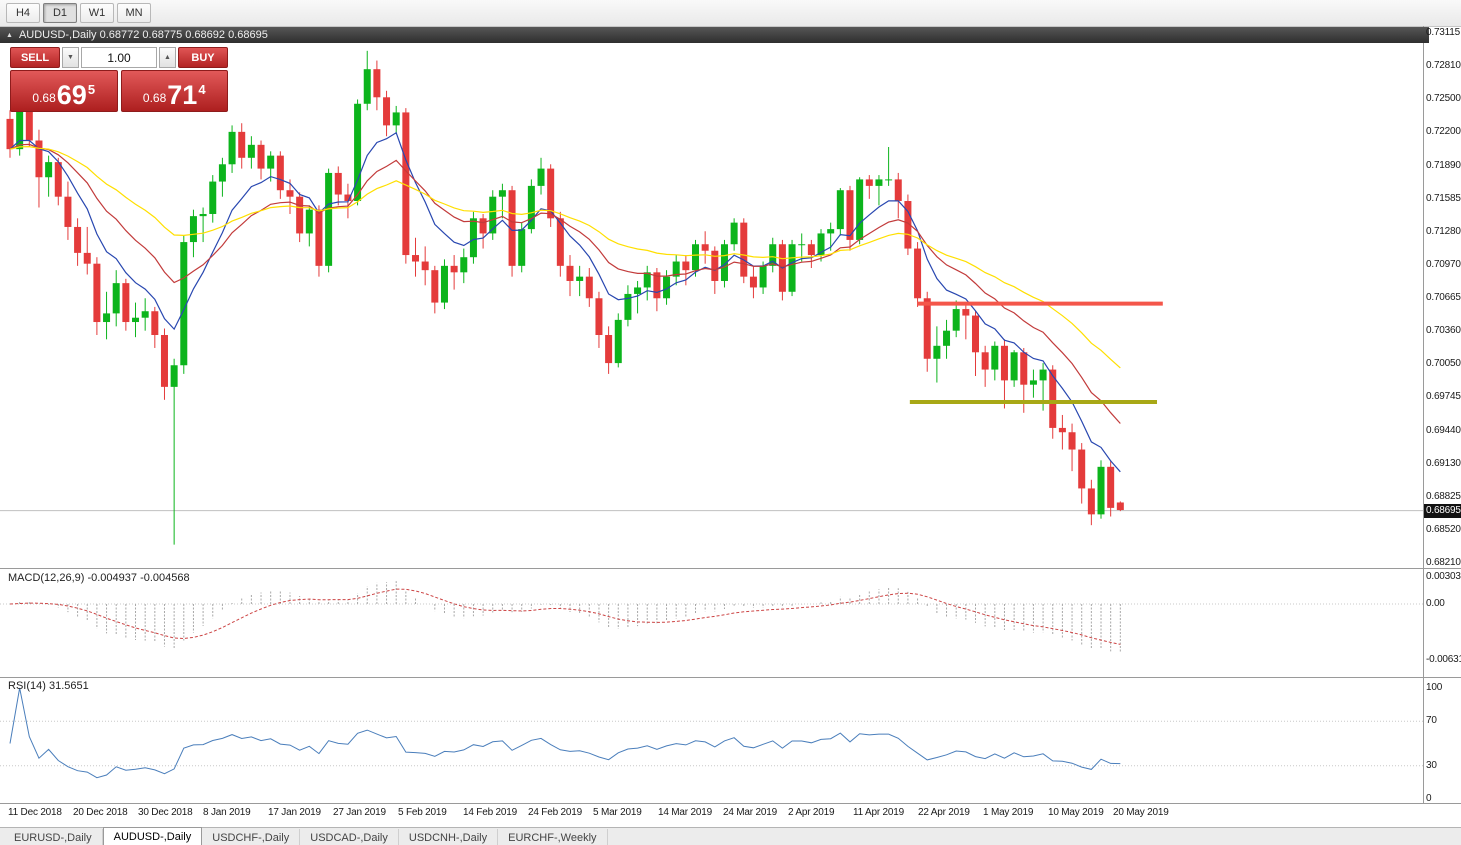 The height and width of the screenshot is (845, 1461). Describe the element at coordinates (203, 57) in the screenshot. I see `buy-button: BUY` at that location.